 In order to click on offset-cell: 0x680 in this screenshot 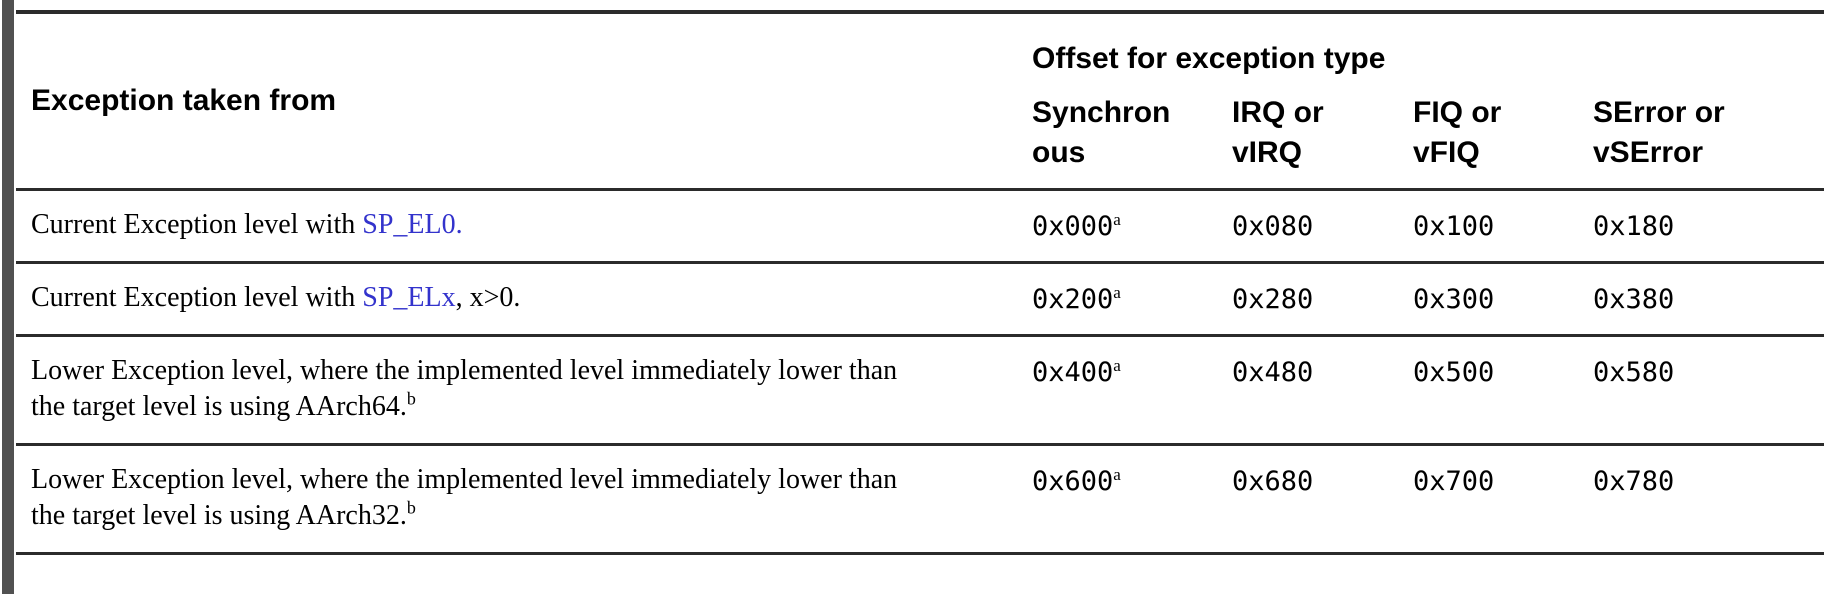, I will do `click(1307, 499)`.